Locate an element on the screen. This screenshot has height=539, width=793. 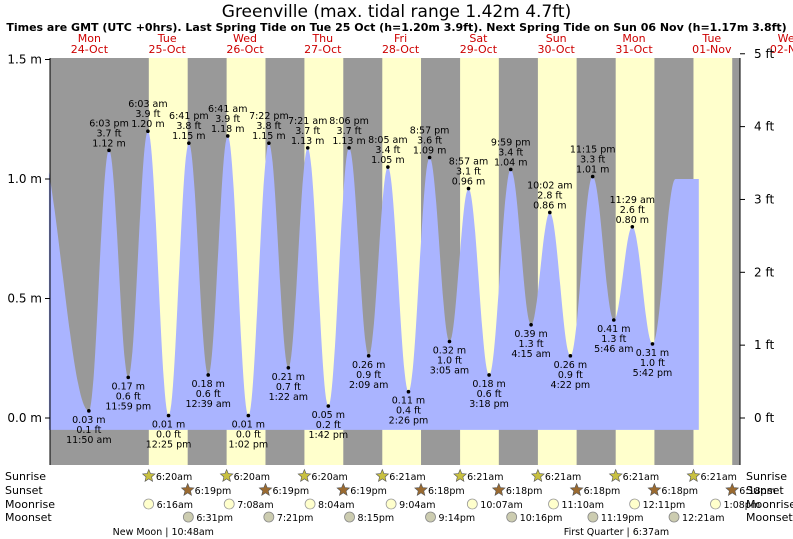
high-tide-point is located at coordinates (189, 143).